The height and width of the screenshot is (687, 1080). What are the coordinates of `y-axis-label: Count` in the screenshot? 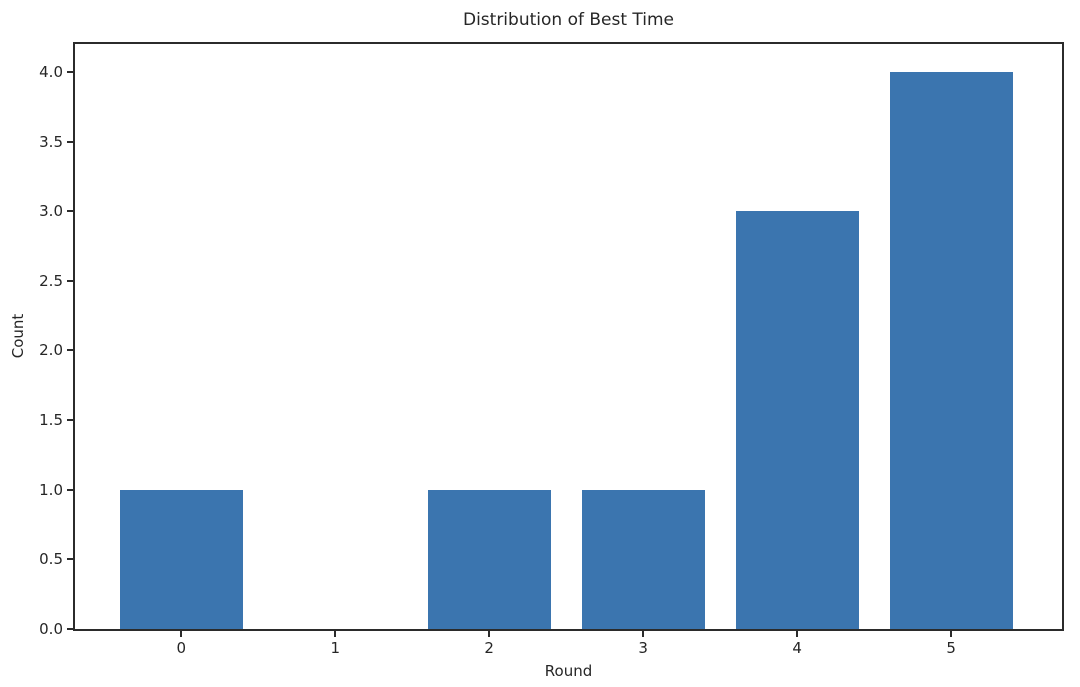 It's located at (18, 336).